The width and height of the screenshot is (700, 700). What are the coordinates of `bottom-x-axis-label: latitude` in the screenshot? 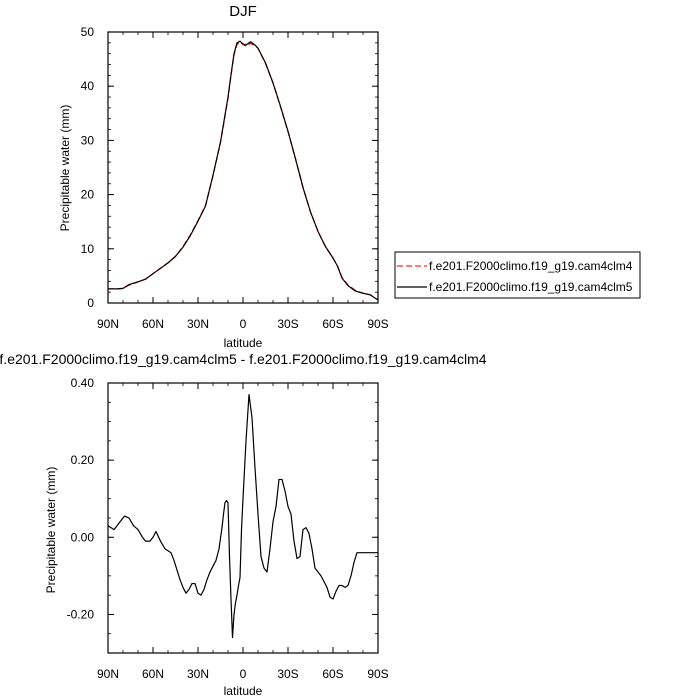 It's located at (243, 691).